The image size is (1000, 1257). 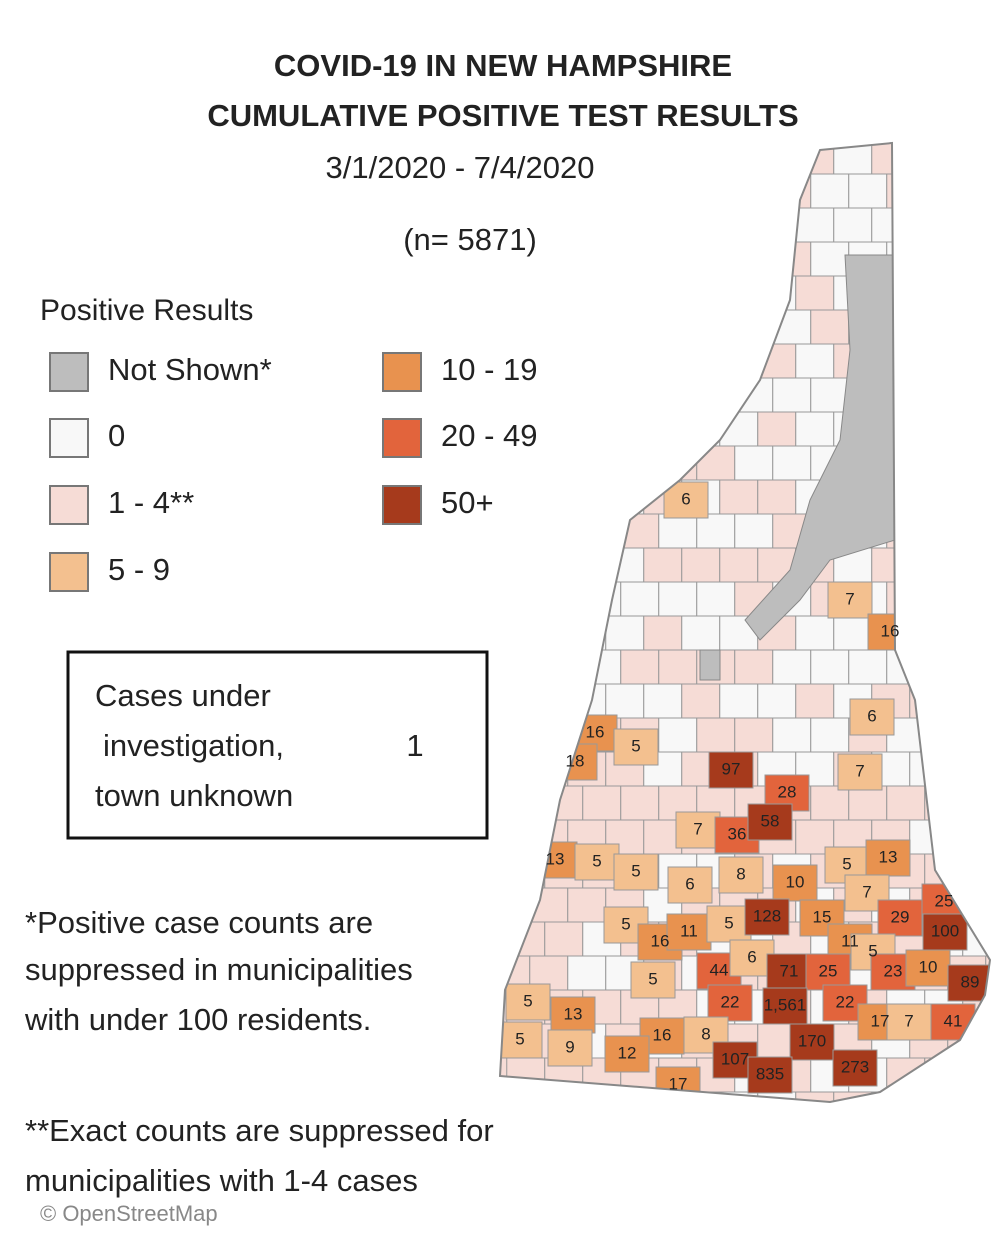 I want to click on town-label: 170, so click(x=812, y=1040).